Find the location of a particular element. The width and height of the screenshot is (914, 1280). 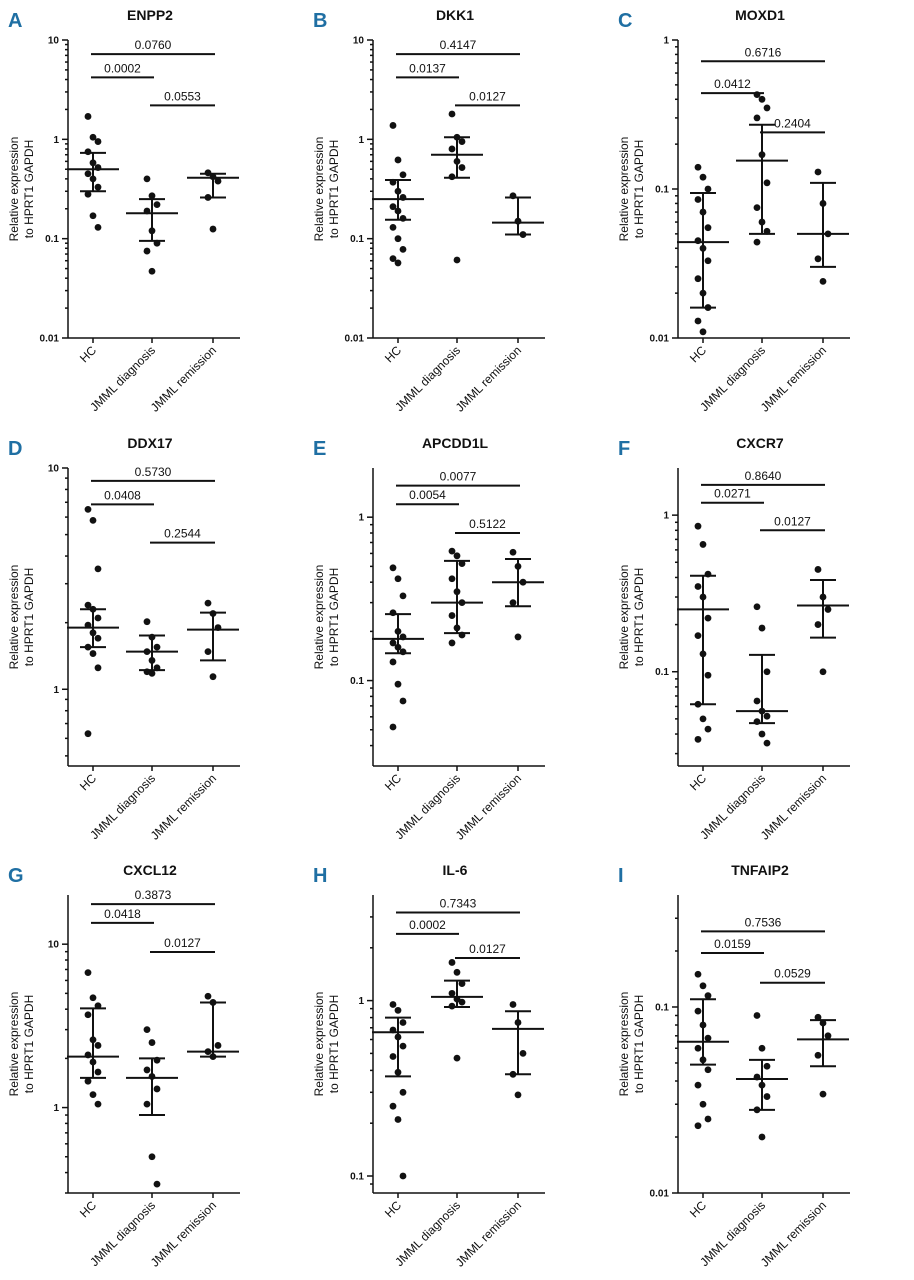

chart-title: DDX17 is located at coordinates (149, 443).